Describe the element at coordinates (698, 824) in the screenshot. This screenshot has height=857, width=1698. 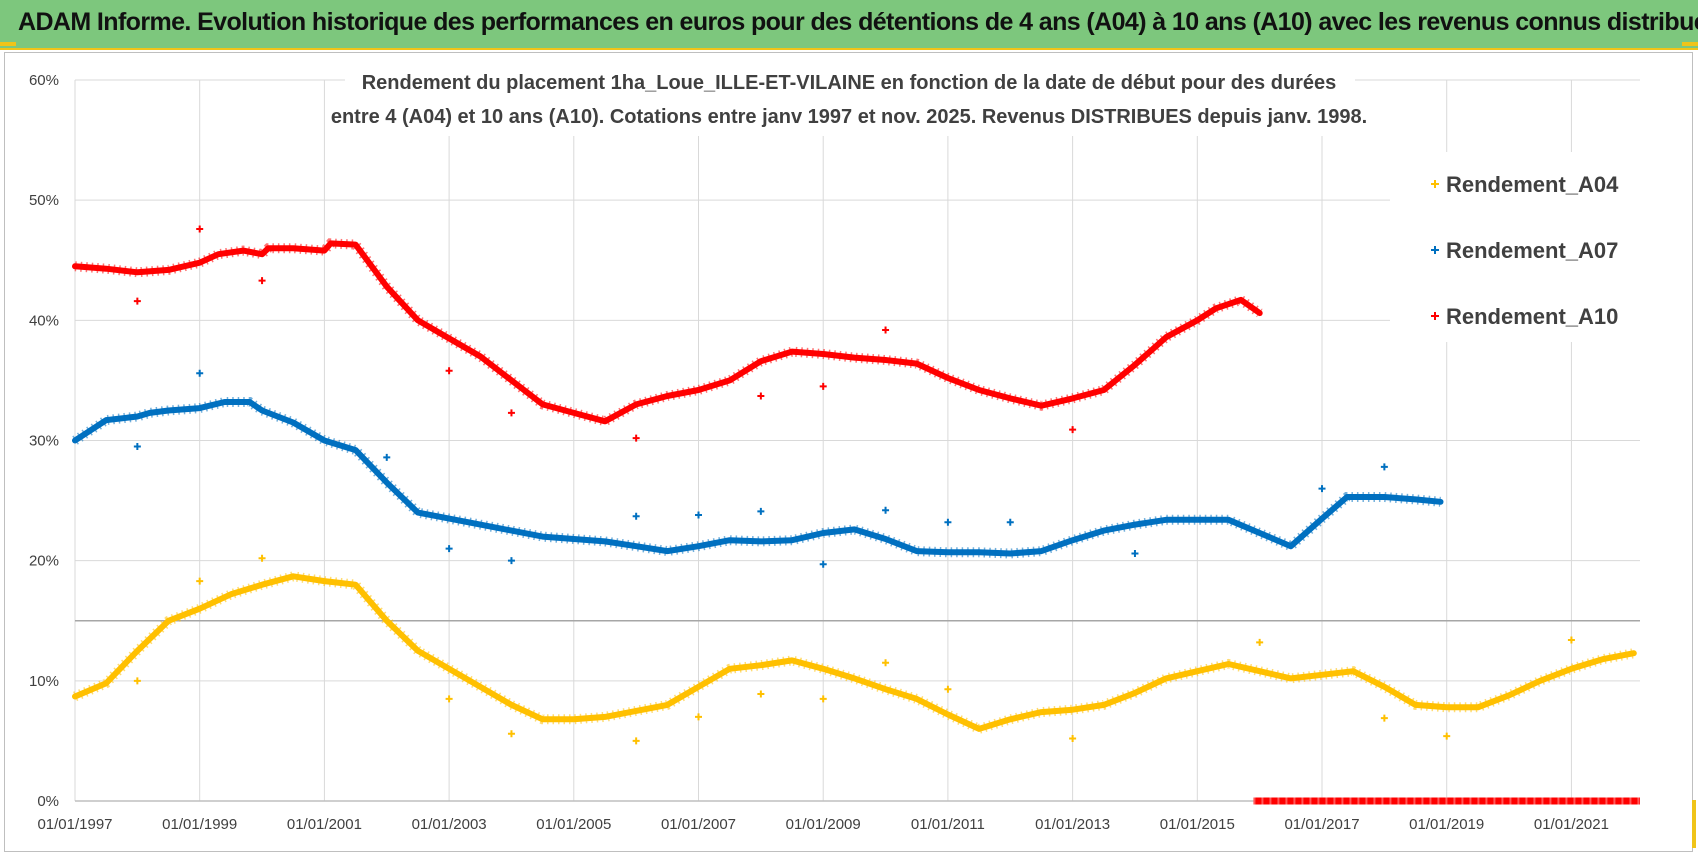
I see `x-tick-label: 01/01/2007` at that location.